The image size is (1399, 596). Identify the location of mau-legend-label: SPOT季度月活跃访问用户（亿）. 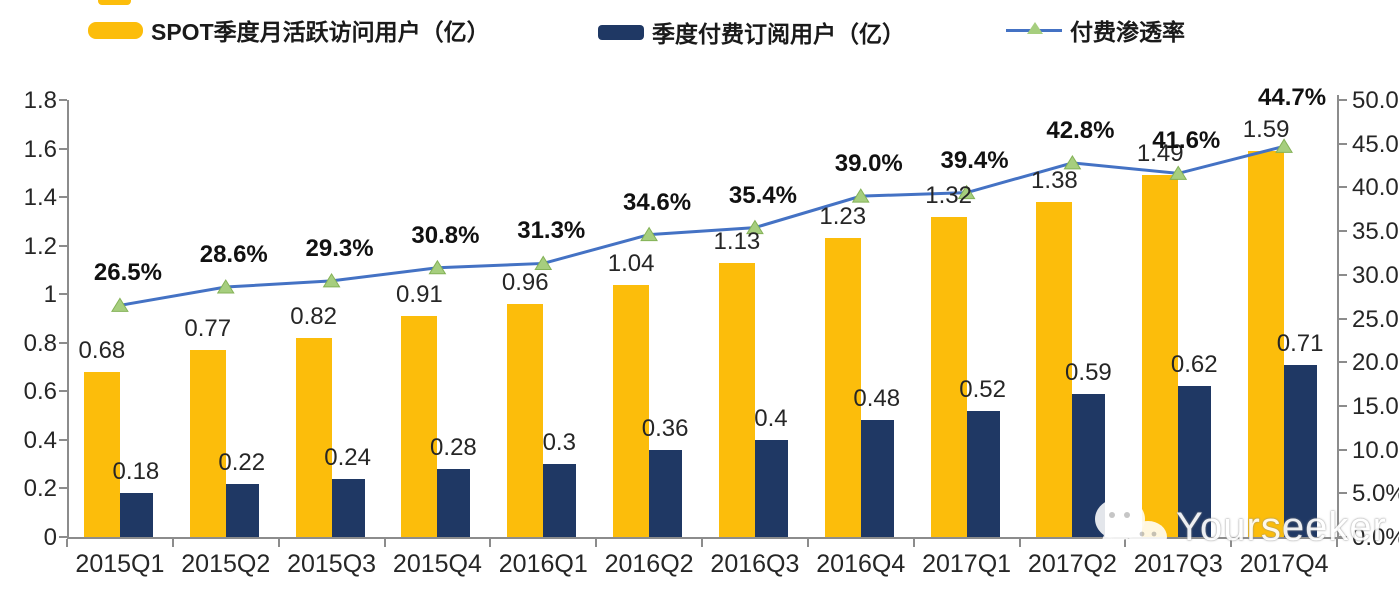
(320, 32).